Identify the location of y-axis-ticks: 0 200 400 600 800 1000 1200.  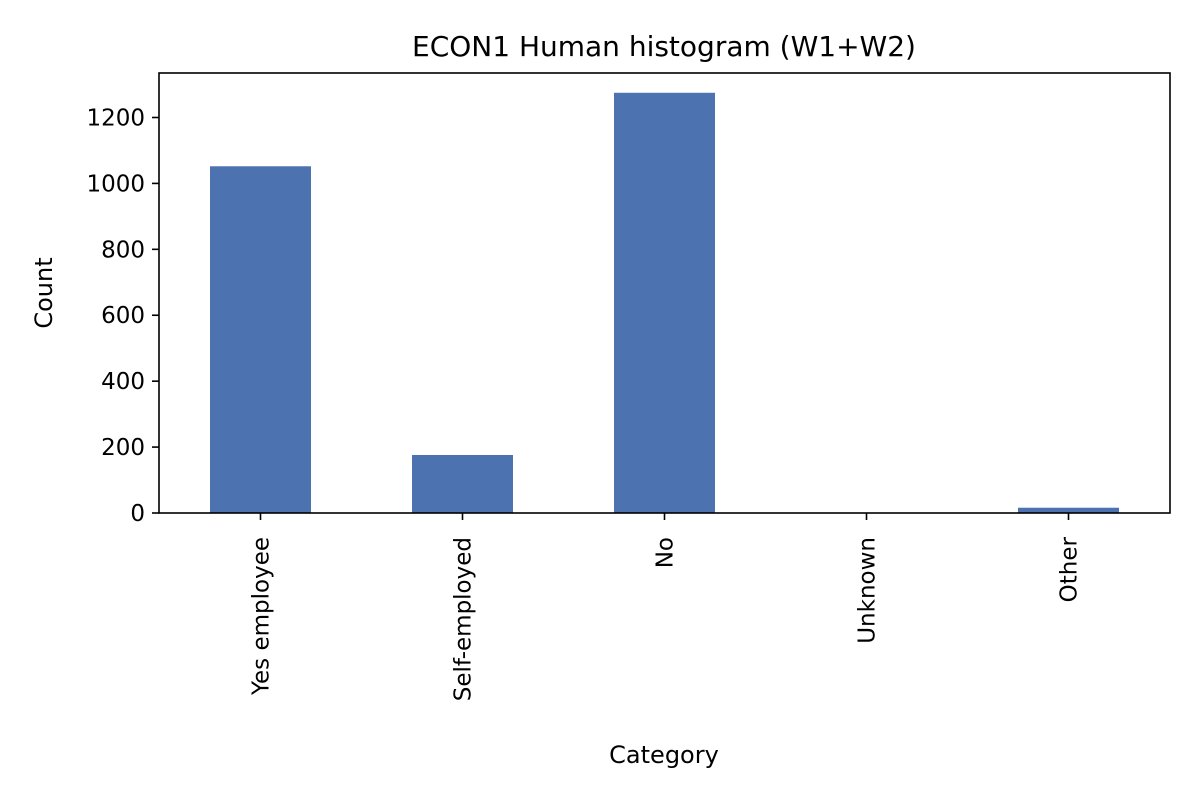
(122, 316).